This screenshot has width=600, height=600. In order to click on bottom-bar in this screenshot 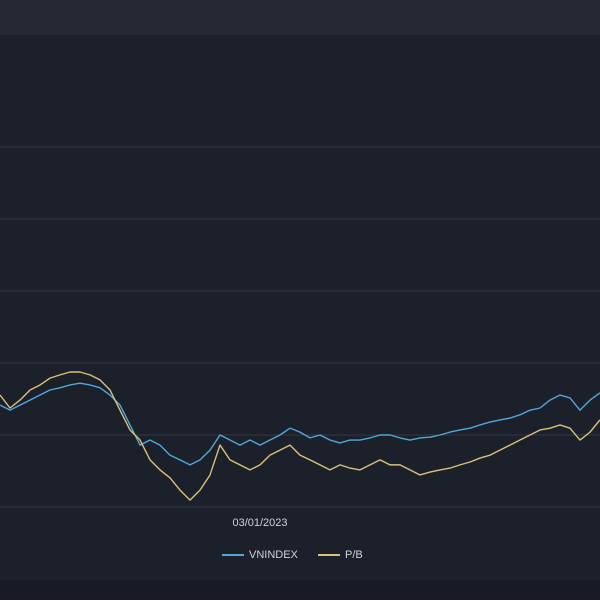, I will do `click(300, 590)`.